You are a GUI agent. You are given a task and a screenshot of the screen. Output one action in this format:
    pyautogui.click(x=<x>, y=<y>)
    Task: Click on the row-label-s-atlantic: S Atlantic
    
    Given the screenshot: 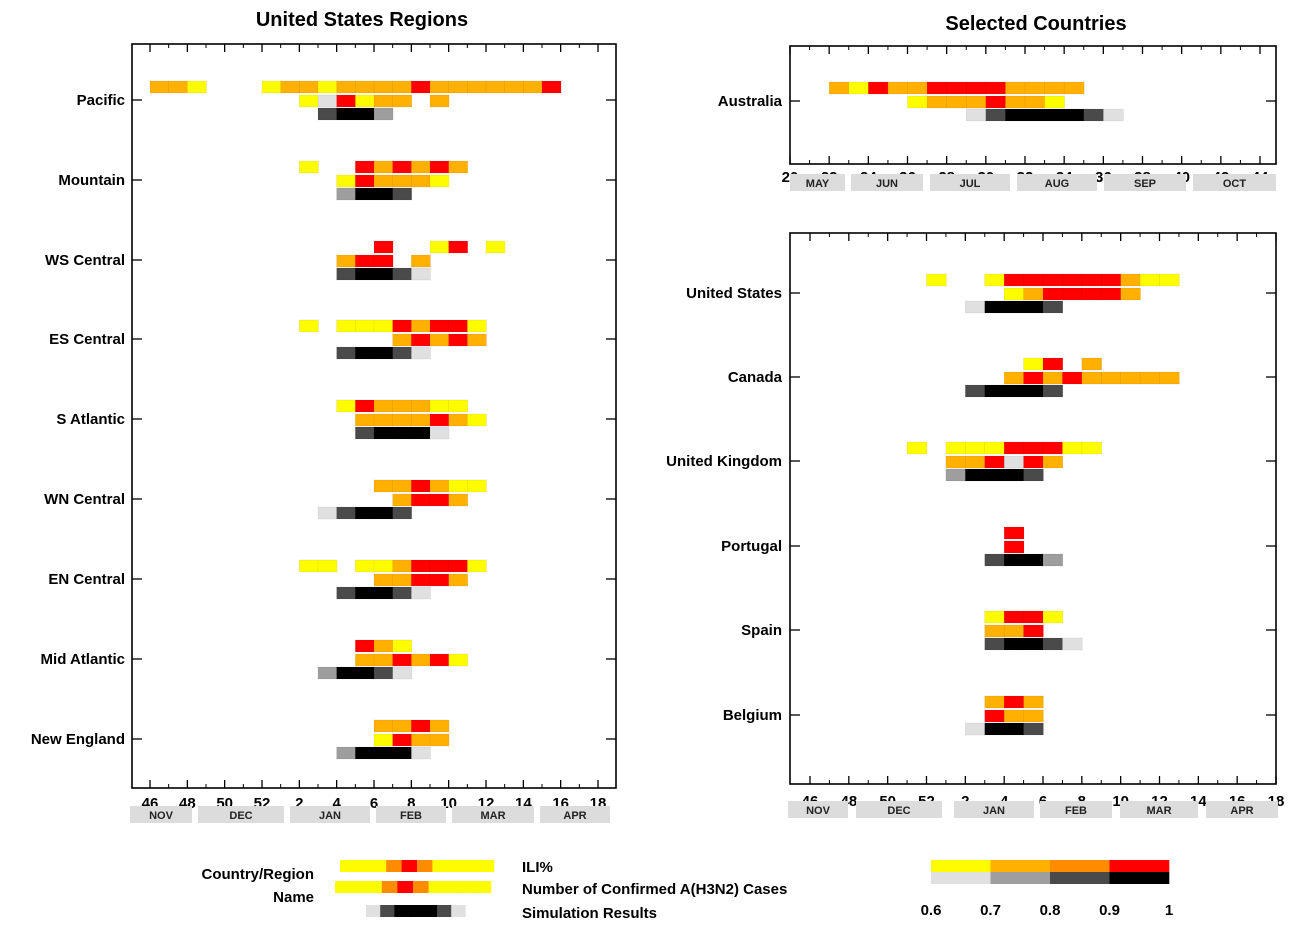 What is the action you would take?
    pyautogui.click(x=90, y=419)
    